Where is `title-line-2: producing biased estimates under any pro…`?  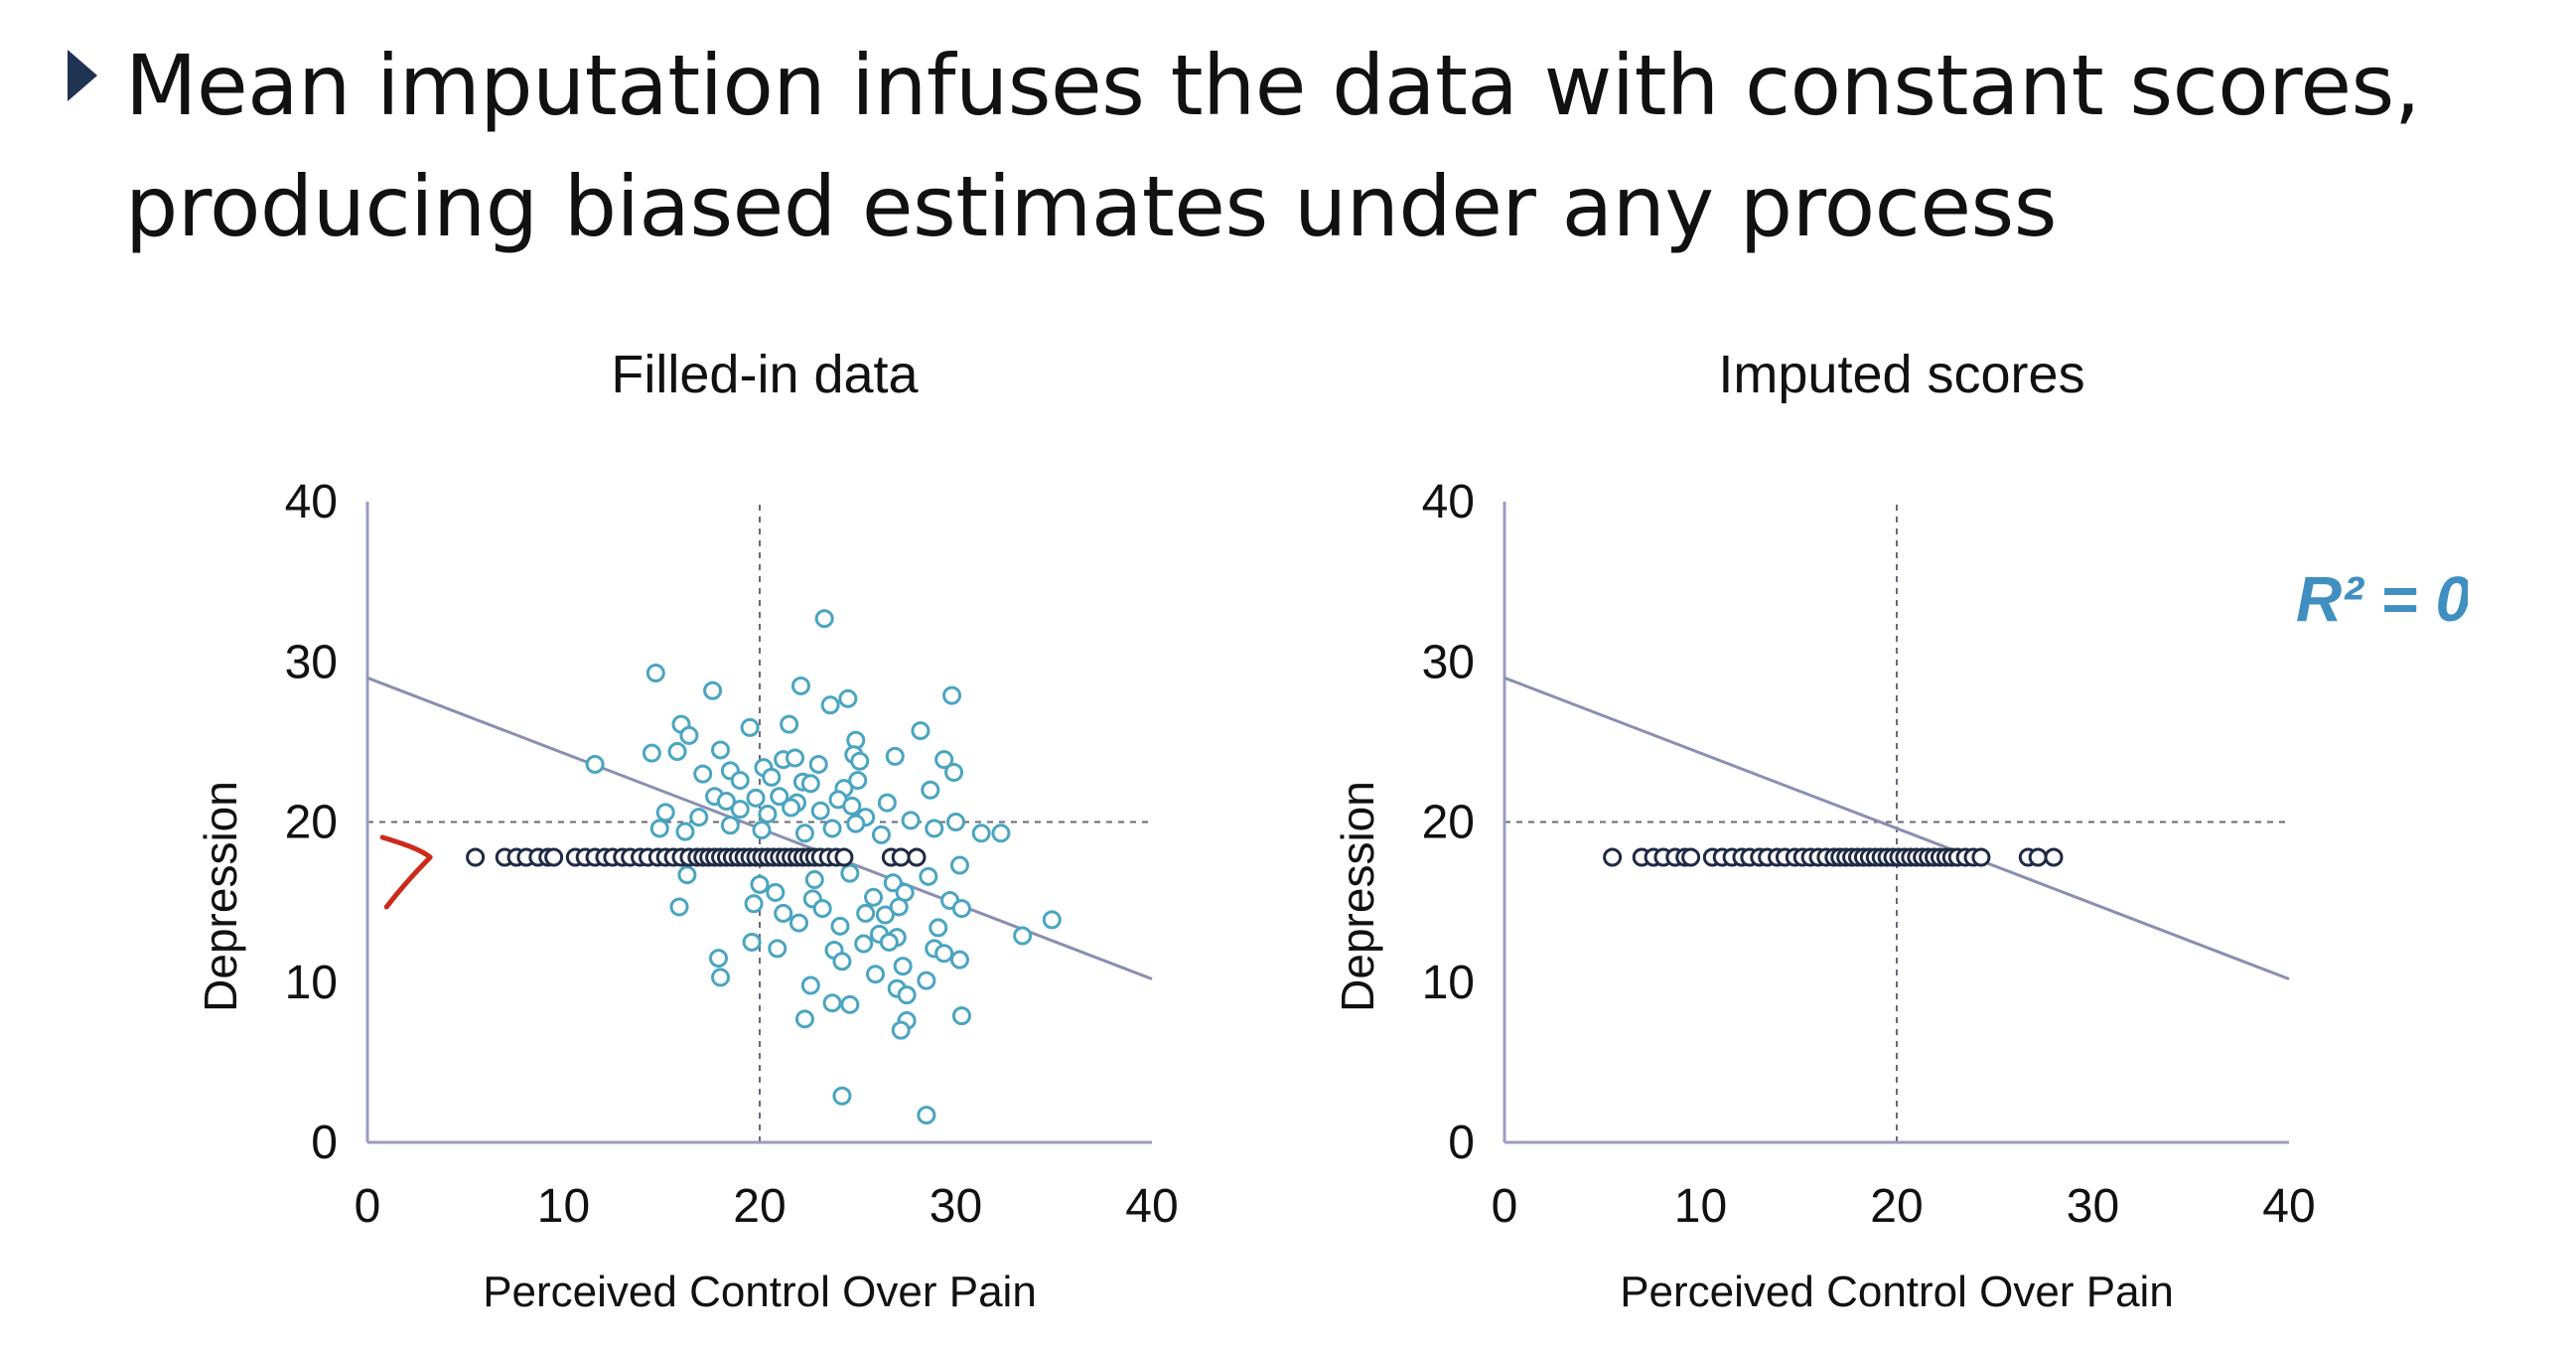
title-line-2: producing biased estimates under any pro… is located at coordinates (1092, 207).